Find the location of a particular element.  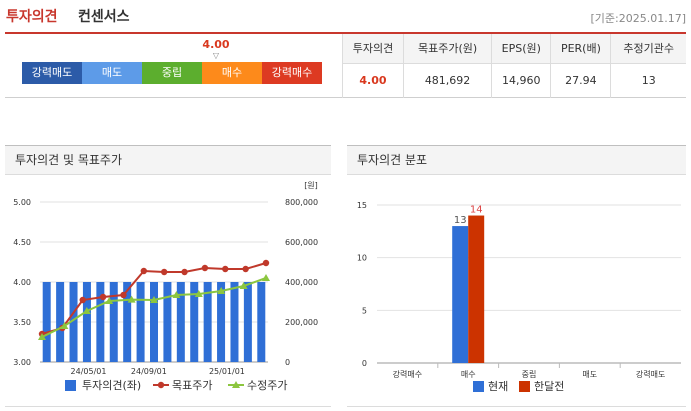

table-header: 목표주가(원) is located at coordinates (447, 49).